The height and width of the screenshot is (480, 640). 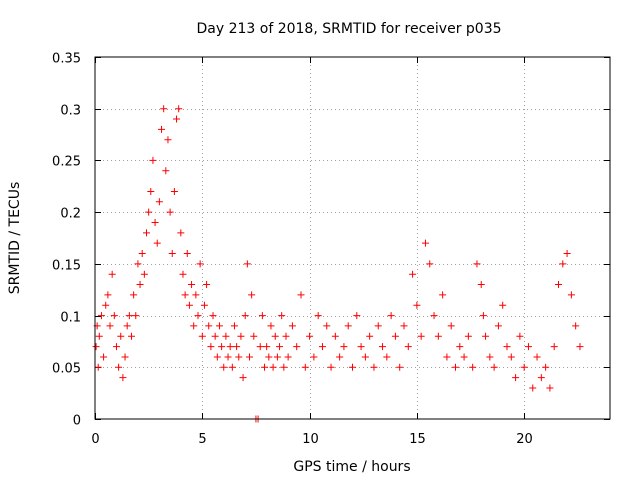 What do you see at coordinates (66, 162) in the screenshot?
I see `y-tick-label: 0.25` at bounding box center [66, 162].